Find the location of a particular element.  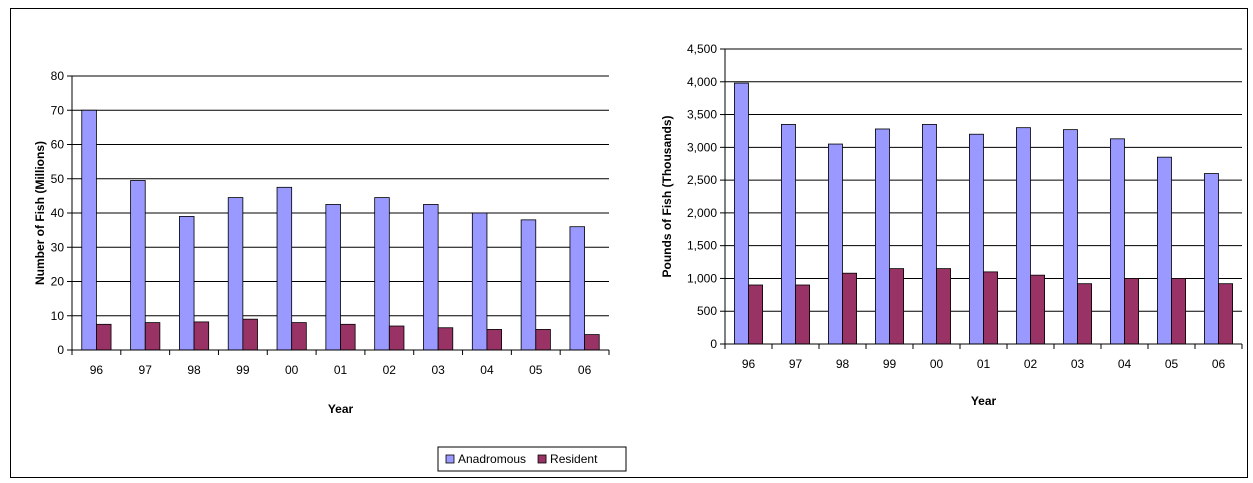

legend-swatch-anadromous is located at coordinates (450, 459).